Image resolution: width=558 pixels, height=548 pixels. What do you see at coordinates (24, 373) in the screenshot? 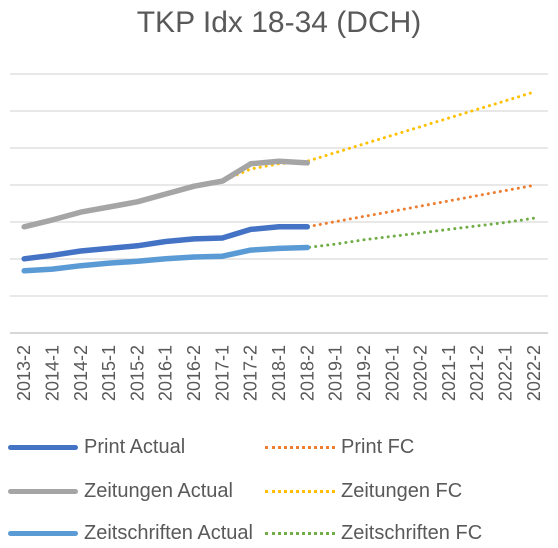
I see `x-tick-label: 2013-2` at bounding box center [24, 373].